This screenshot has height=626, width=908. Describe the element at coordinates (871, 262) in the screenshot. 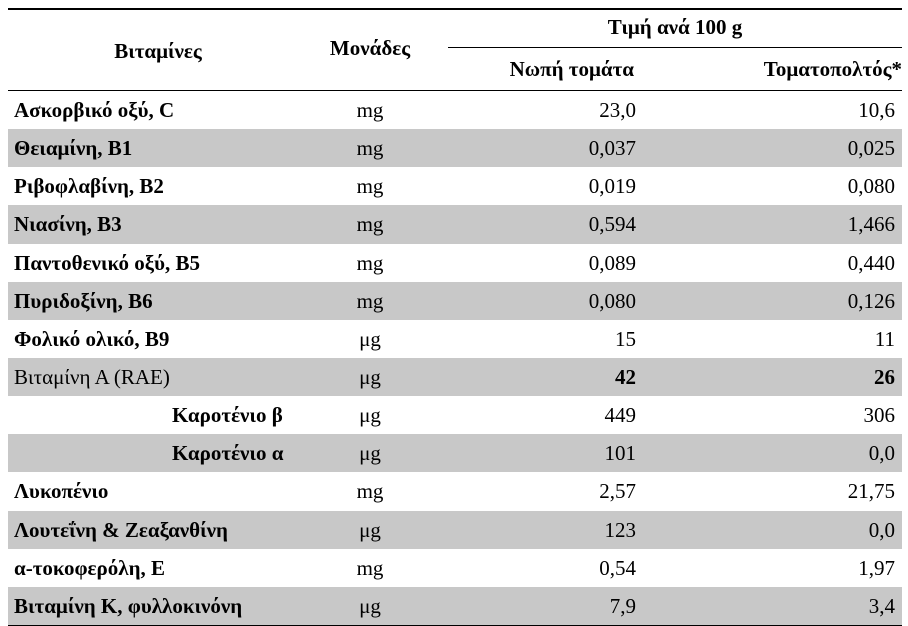

I see `paste-value: 0,440` at that location.